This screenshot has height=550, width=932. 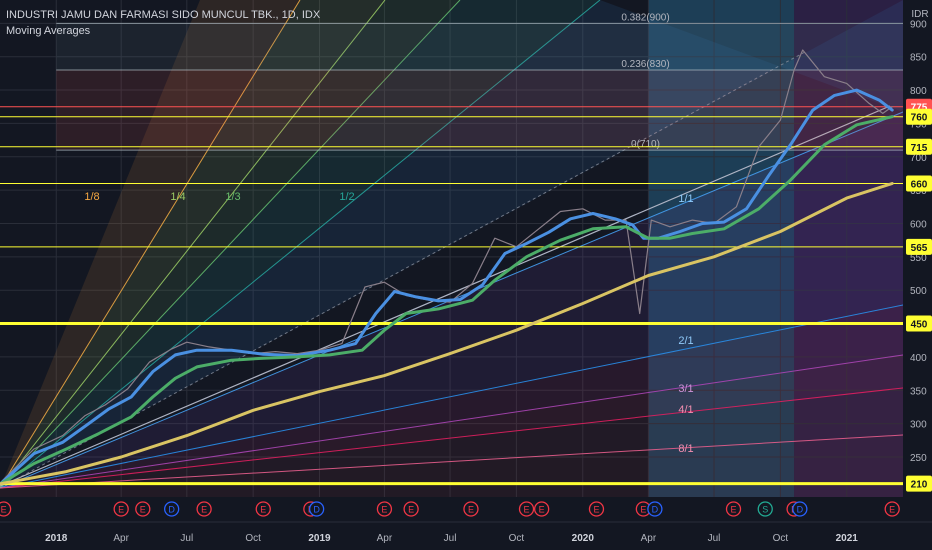 I want to click on price-tag-label: 565, so click(x=919, y=248).